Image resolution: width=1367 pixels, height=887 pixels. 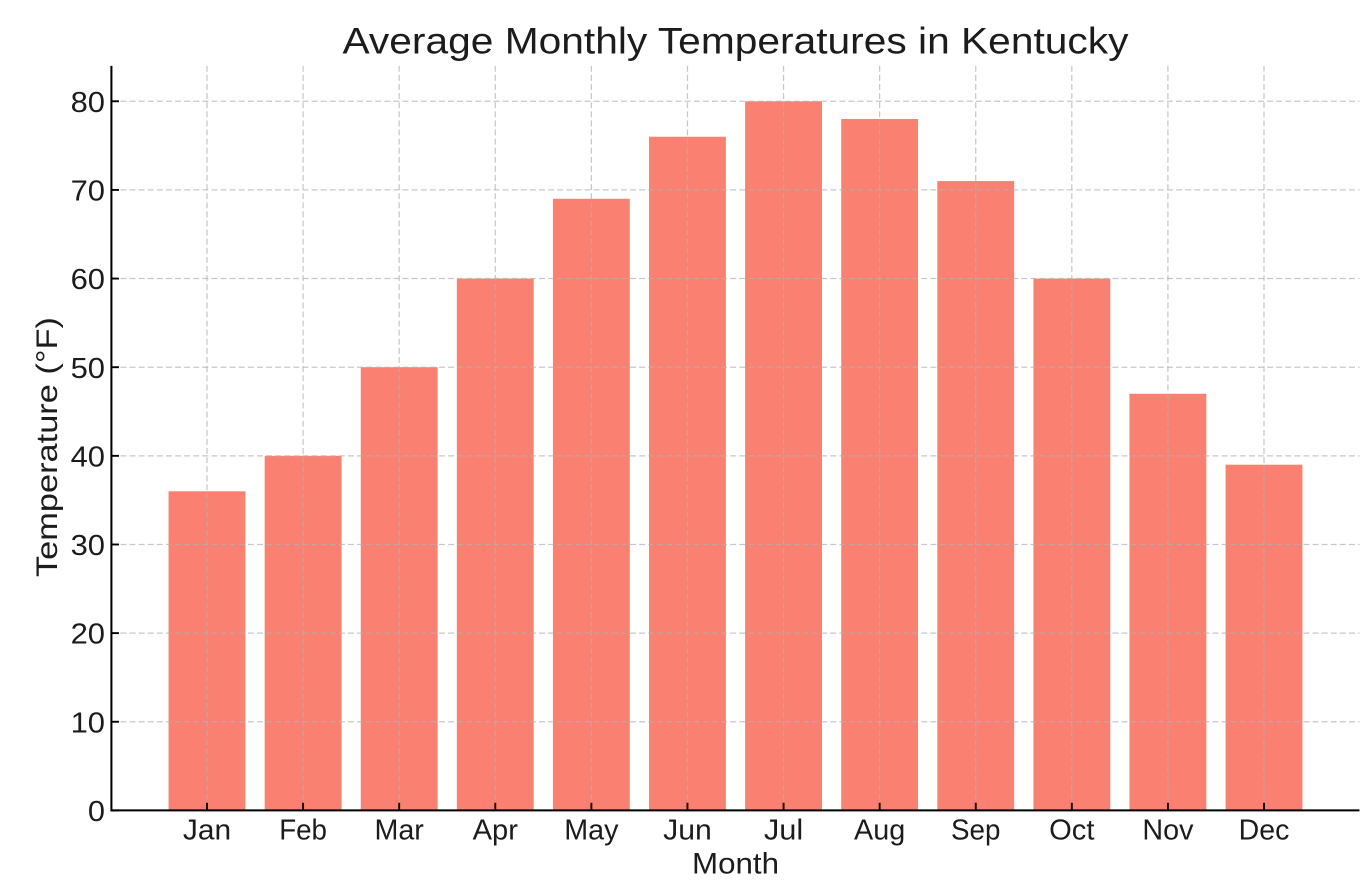 I want to click on svg-text: Oct, so click(x=1071, y=830).